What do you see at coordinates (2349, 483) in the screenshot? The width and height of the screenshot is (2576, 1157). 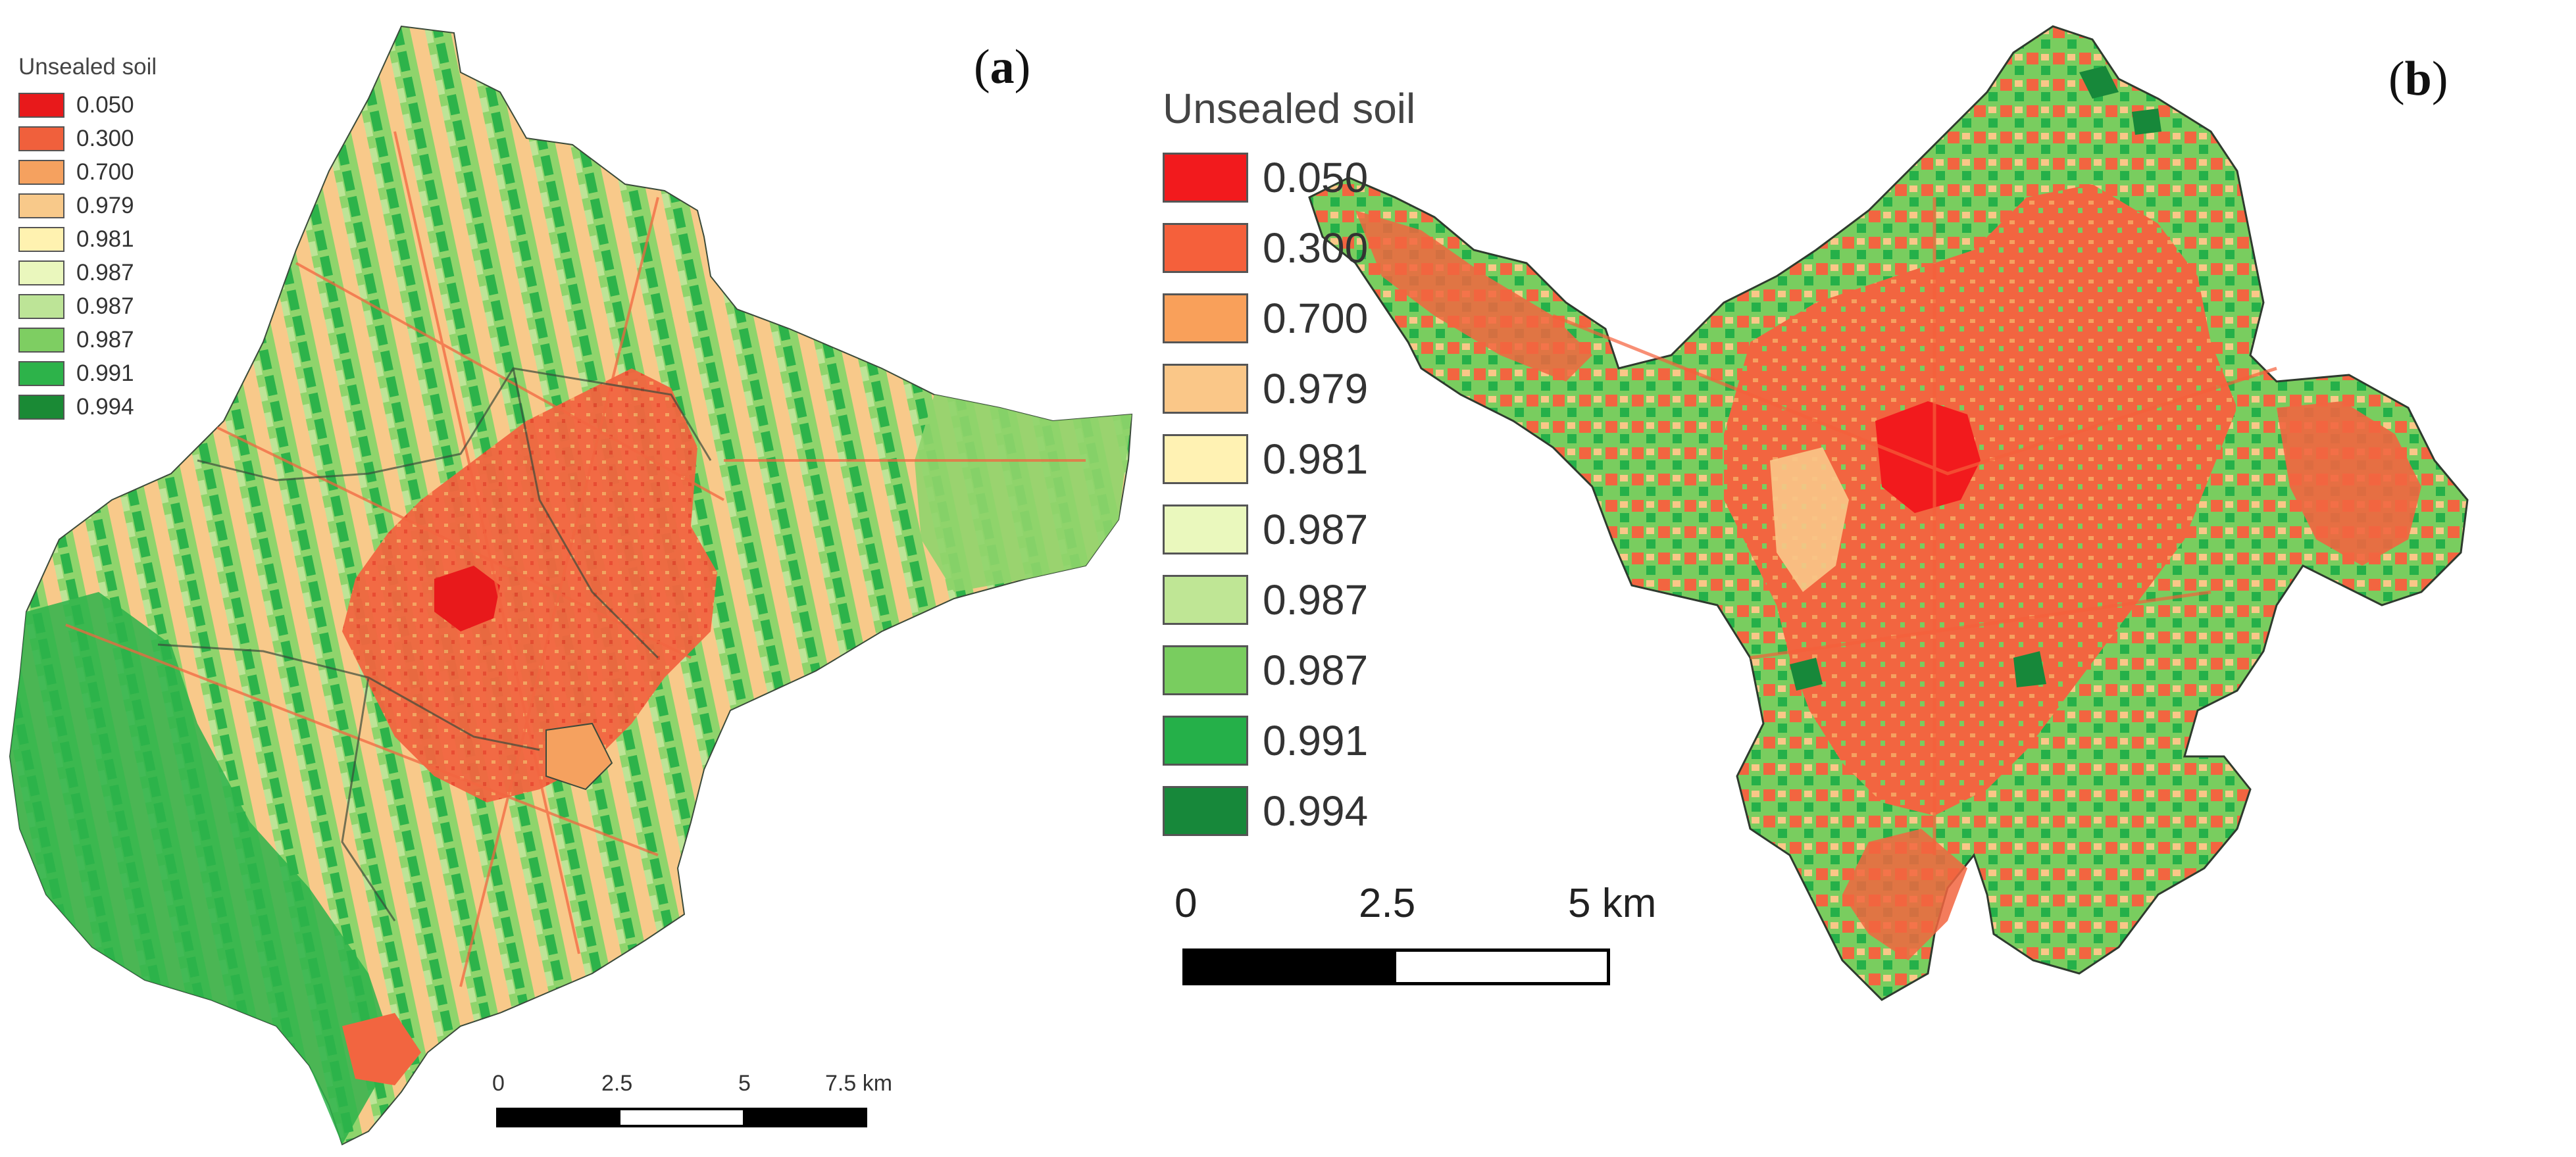 I see `east-lobe-urban-b` at bounding box center [2349, 483].